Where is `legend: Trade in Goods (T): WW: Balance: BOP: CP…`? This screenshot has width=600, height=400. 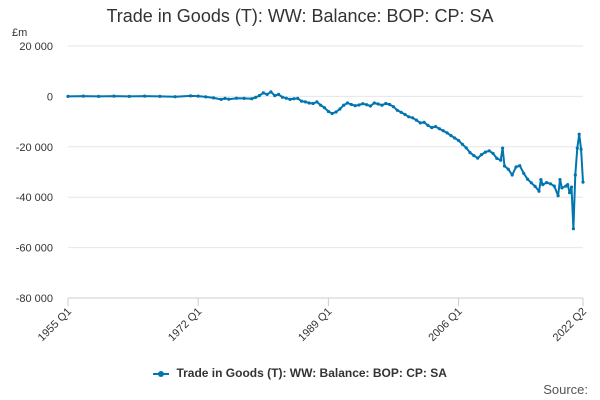 legend: Trade in Goods (T): WW: Balance: BOP: CP… is located at coordinates (300, 373).